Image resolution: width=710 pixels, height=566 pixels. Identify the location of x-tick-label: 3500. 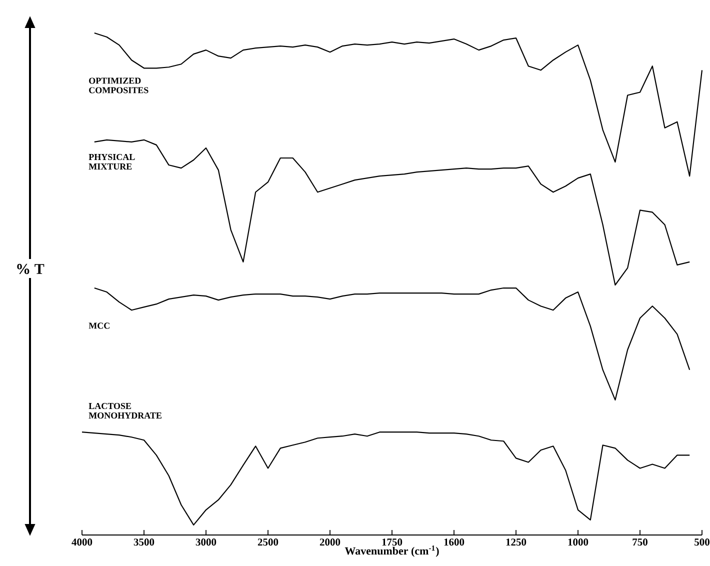
(144, 542).